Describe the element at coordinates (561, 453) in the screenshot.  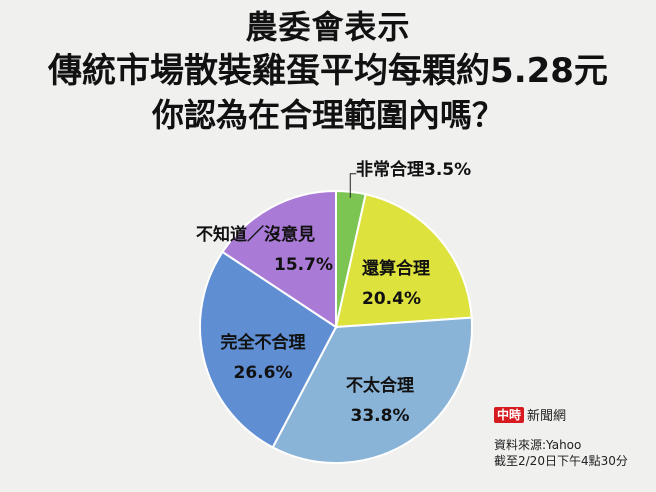
I see `source-note: 資料來源:Yahoo 截至2/20日下午4點30分` at that location.